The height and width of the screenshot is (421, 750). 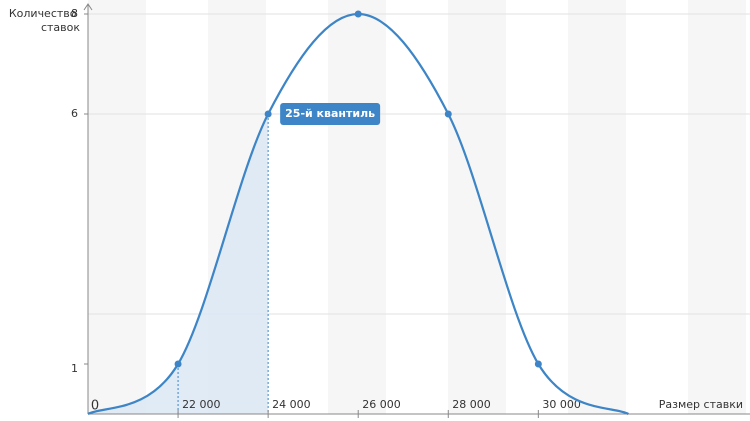 I want to click on origin-label: 0, so click(x=95, y=406).